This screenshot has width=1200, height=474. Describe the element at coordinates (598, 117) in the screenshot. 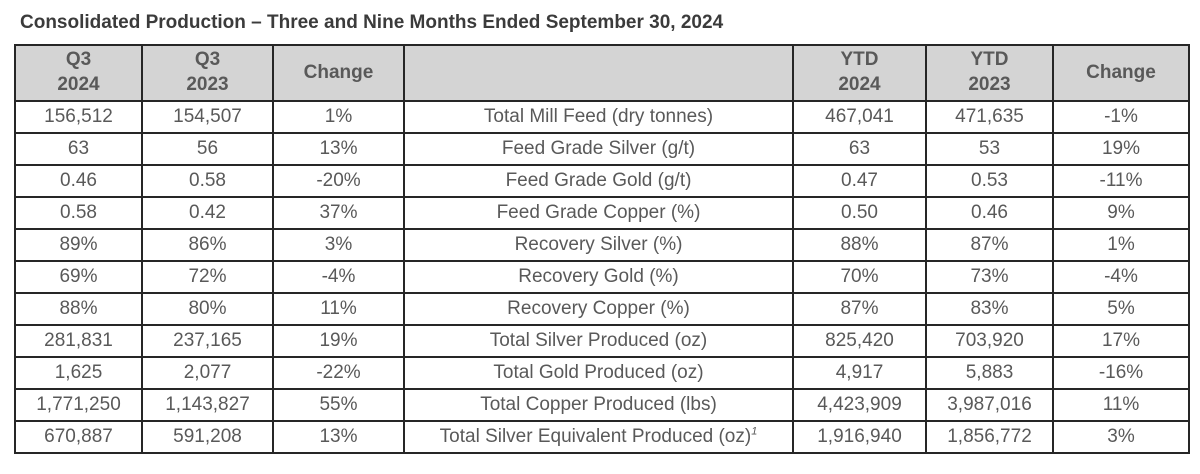

I see `metric-cell: Total Mill Feed (dry tonnes)` at that location.